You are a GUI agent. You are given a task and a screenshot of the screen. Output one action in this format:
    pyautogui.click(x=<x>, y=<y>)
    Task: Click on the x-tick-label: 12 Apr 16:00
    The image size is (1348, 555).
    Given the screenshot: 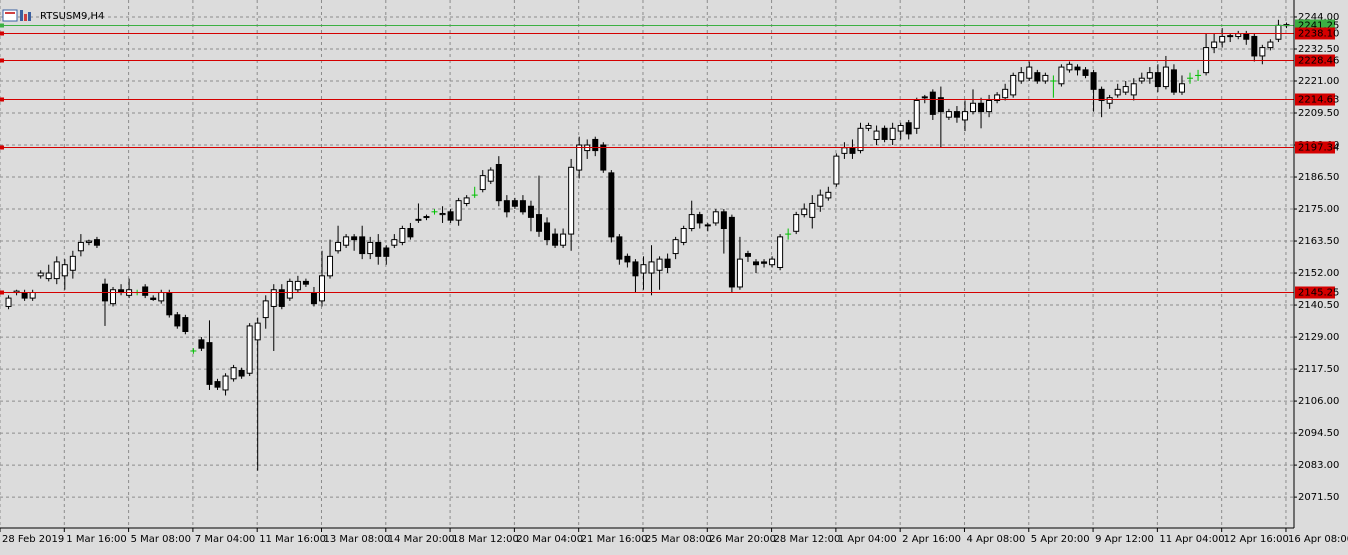 What is the action you would take?
    pyautogui.click(x=1256, y=539)
    